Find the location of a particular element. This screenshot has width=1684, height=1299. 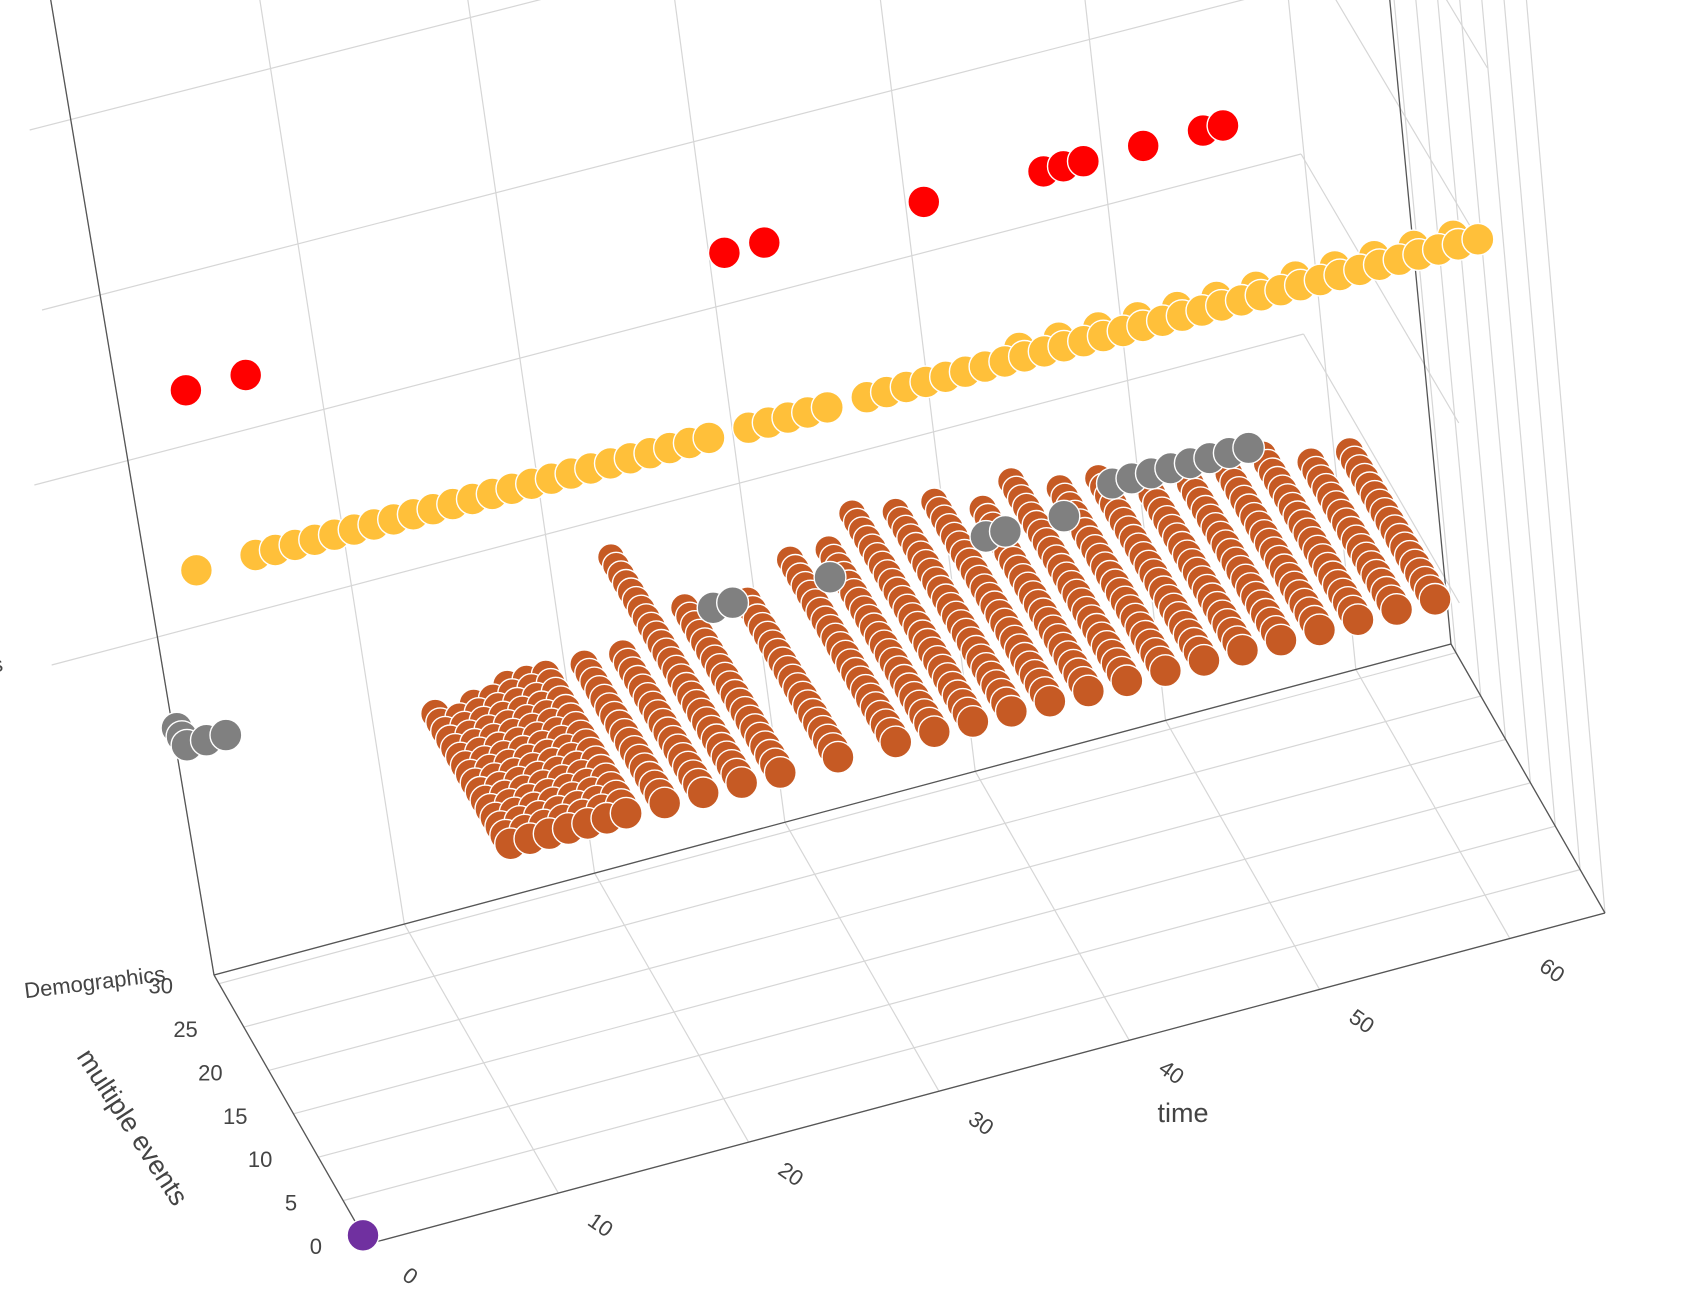

y-tick-label: 30 is located at coordinates (160, 986).